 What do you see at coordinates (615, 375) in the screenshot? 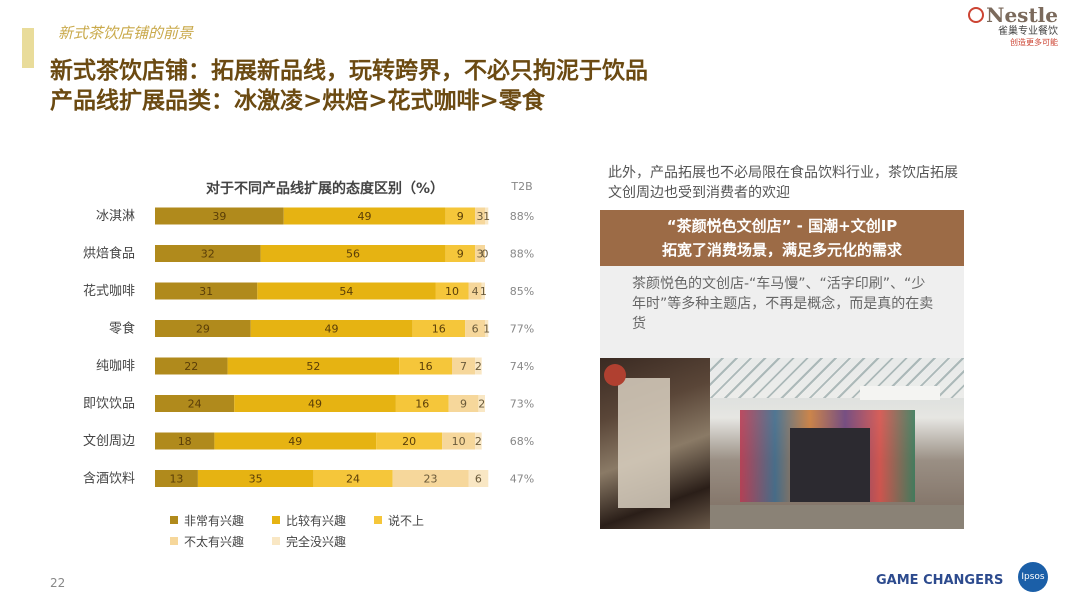
I see `red-seal-decoration` at bounding box center [615, 375].